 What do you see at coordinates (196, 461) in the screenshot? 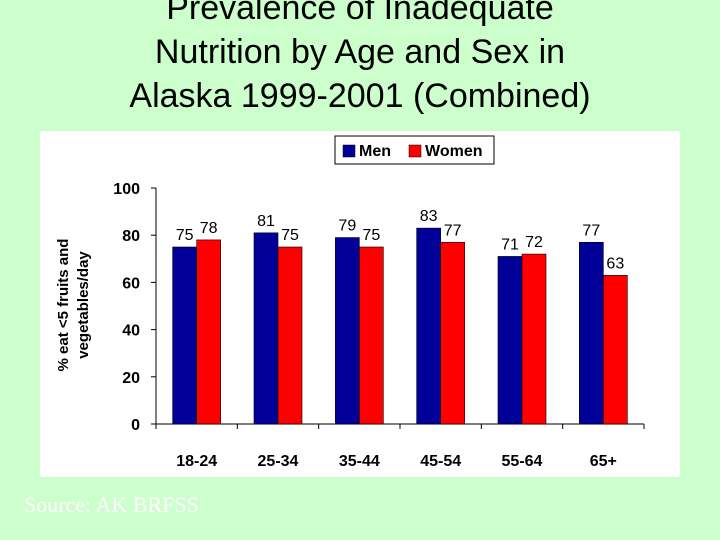
I see `x-tick-label: 18-24` at bounding box center [196, 461].